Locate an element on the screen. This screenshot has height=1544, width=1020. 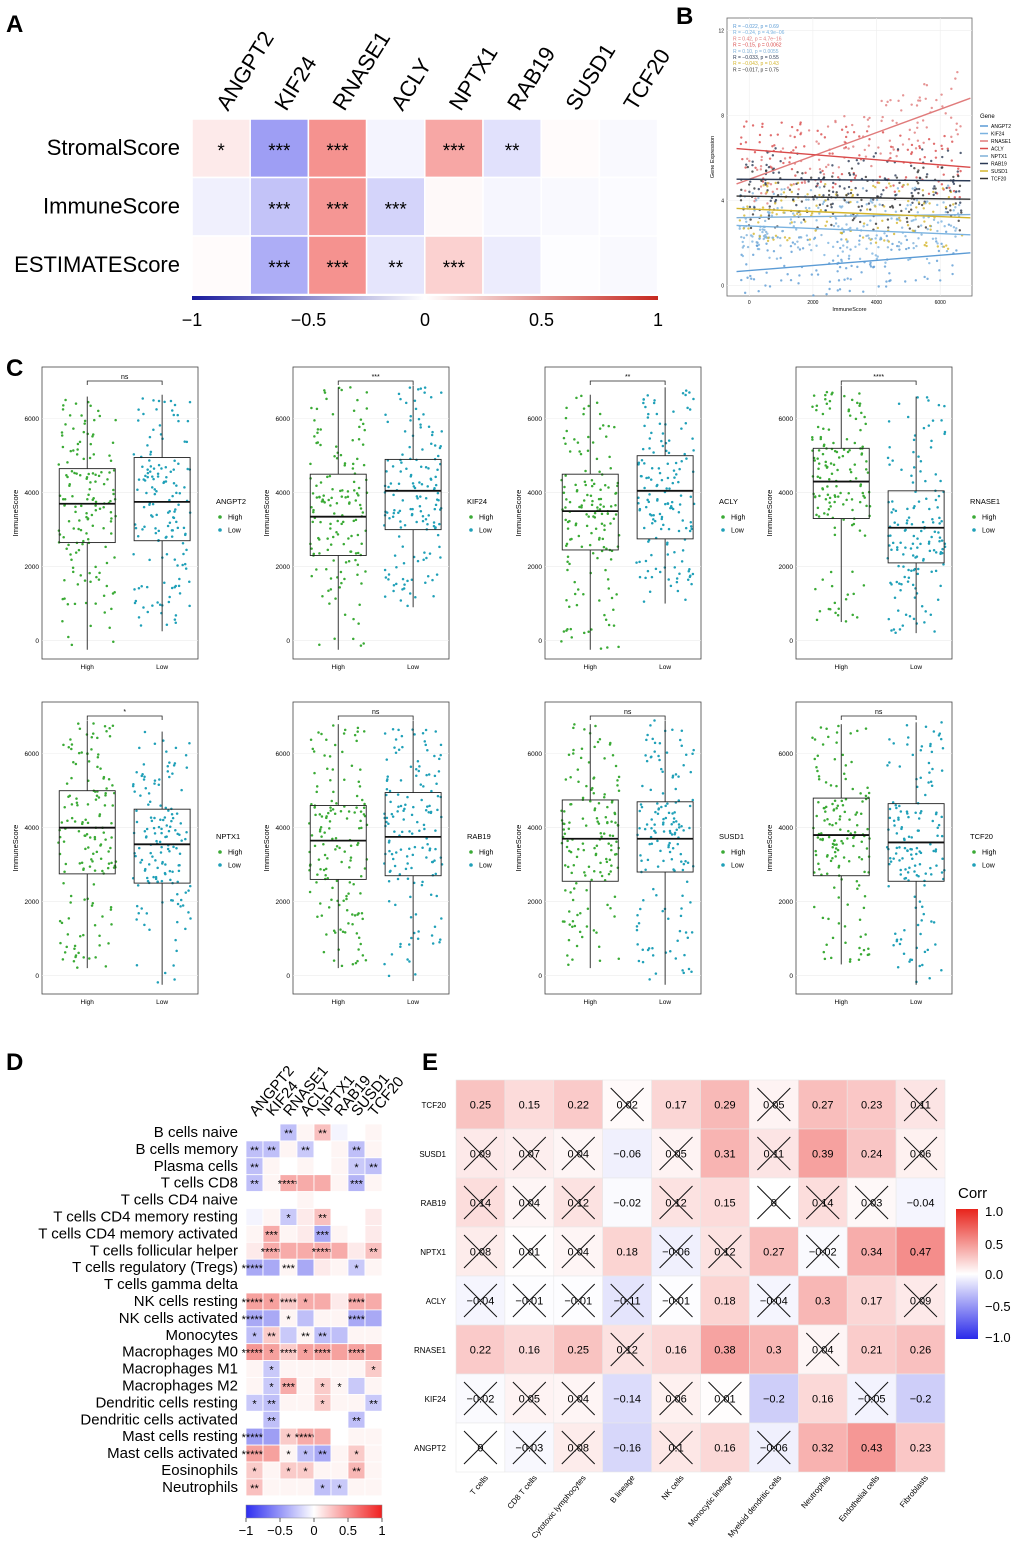
star-label: *** is located at coordinates (289, 1269).